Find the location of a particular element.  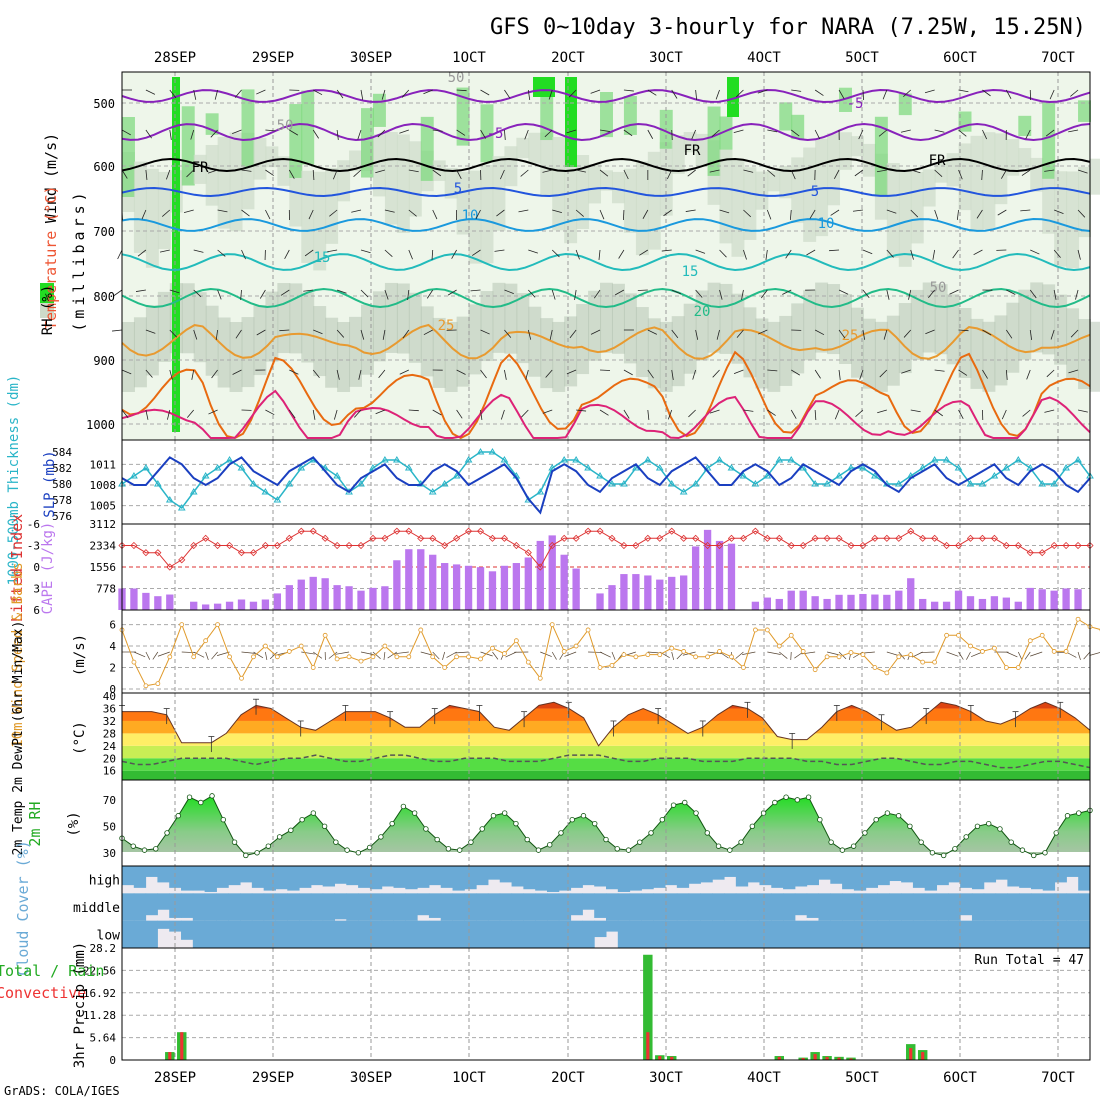

dewpoint-line is located at coordinates (606, 761).